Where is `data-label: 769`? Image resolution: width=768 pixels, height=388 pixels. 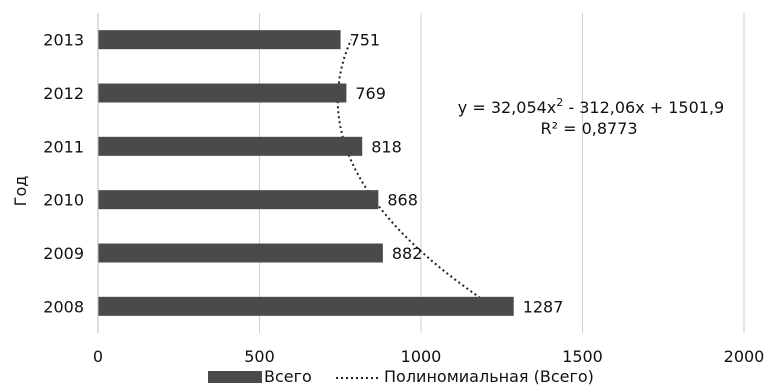
data-label: 769 is located at coordinates (370, 93).